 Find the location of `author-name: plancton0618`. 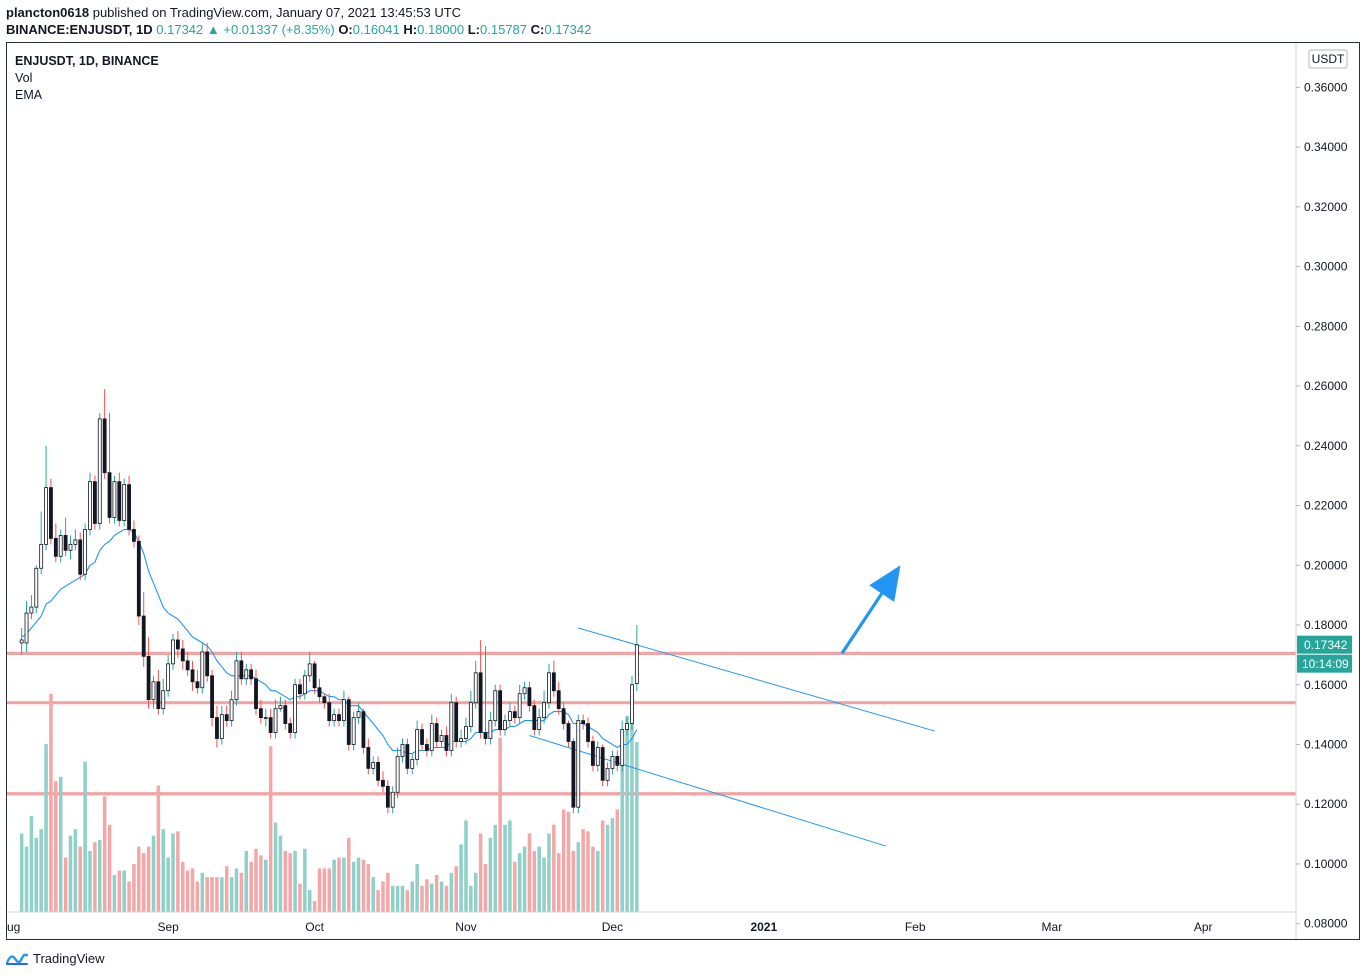

author-name: plancton0618 is located at coordinates (48, 12).